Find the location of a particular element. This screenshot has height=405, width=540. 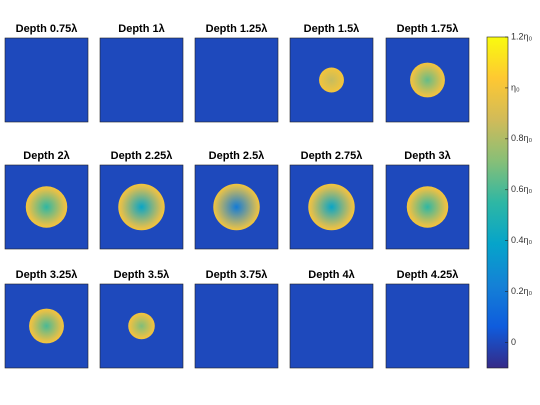

panel-title: Depth 3.75λ is located at coordinates (237, 275).